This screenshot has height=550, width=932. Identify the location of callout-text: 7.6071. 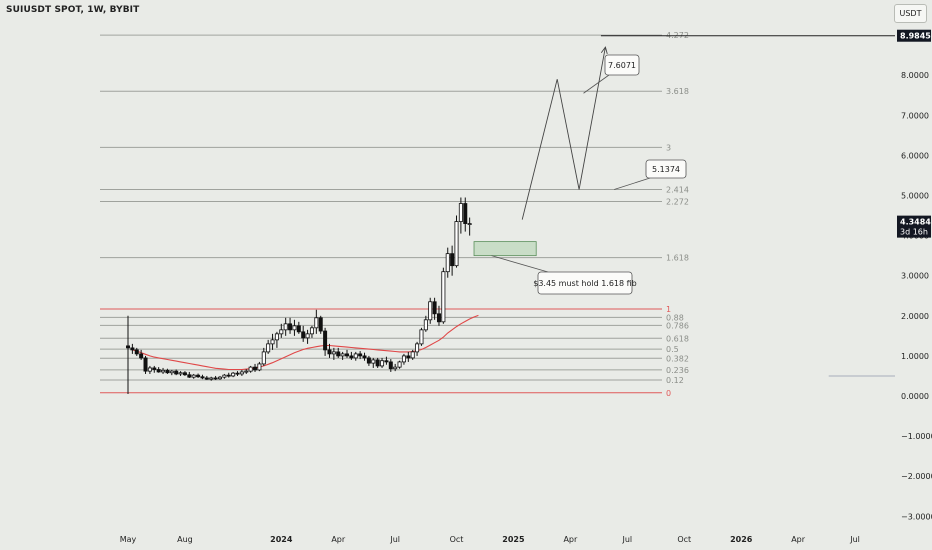
(622, 65).